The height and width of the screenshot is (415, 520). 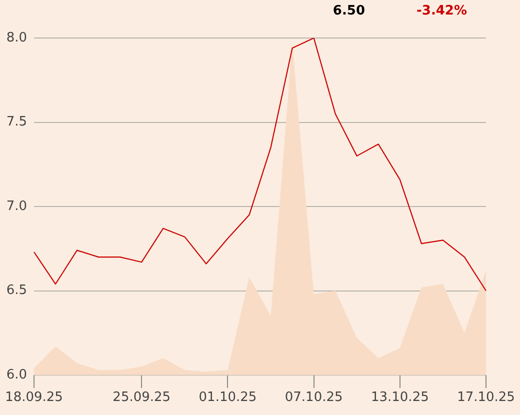 What do you see at coordinates (227, 398) in the screenshot?
I see `x-tick-label: 01.10.25` at bounding box center [227, 398].